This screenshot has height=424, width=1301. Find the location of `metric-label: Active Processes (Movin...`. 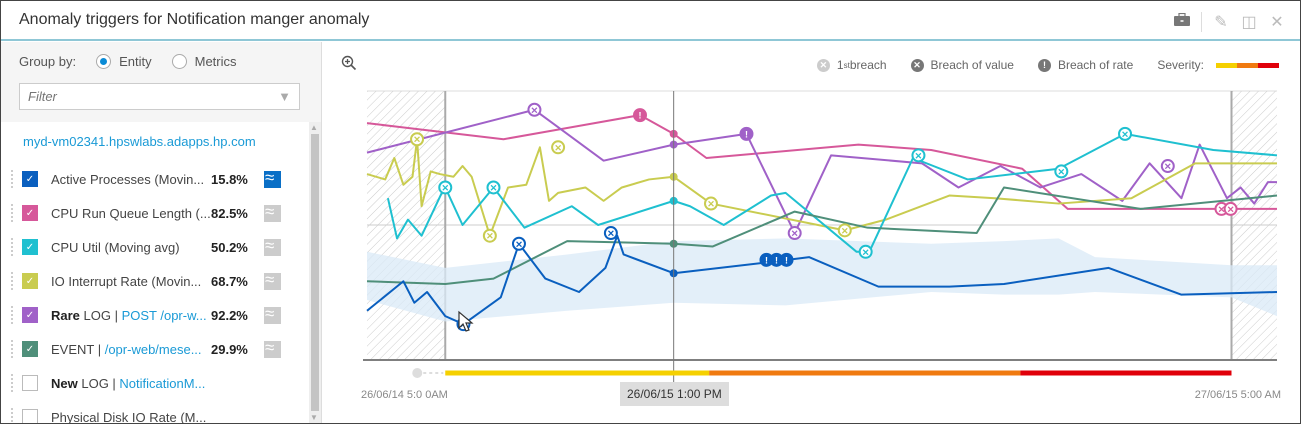

metric-label: Active Processes (Movin... is located at coordinates (131, 179).